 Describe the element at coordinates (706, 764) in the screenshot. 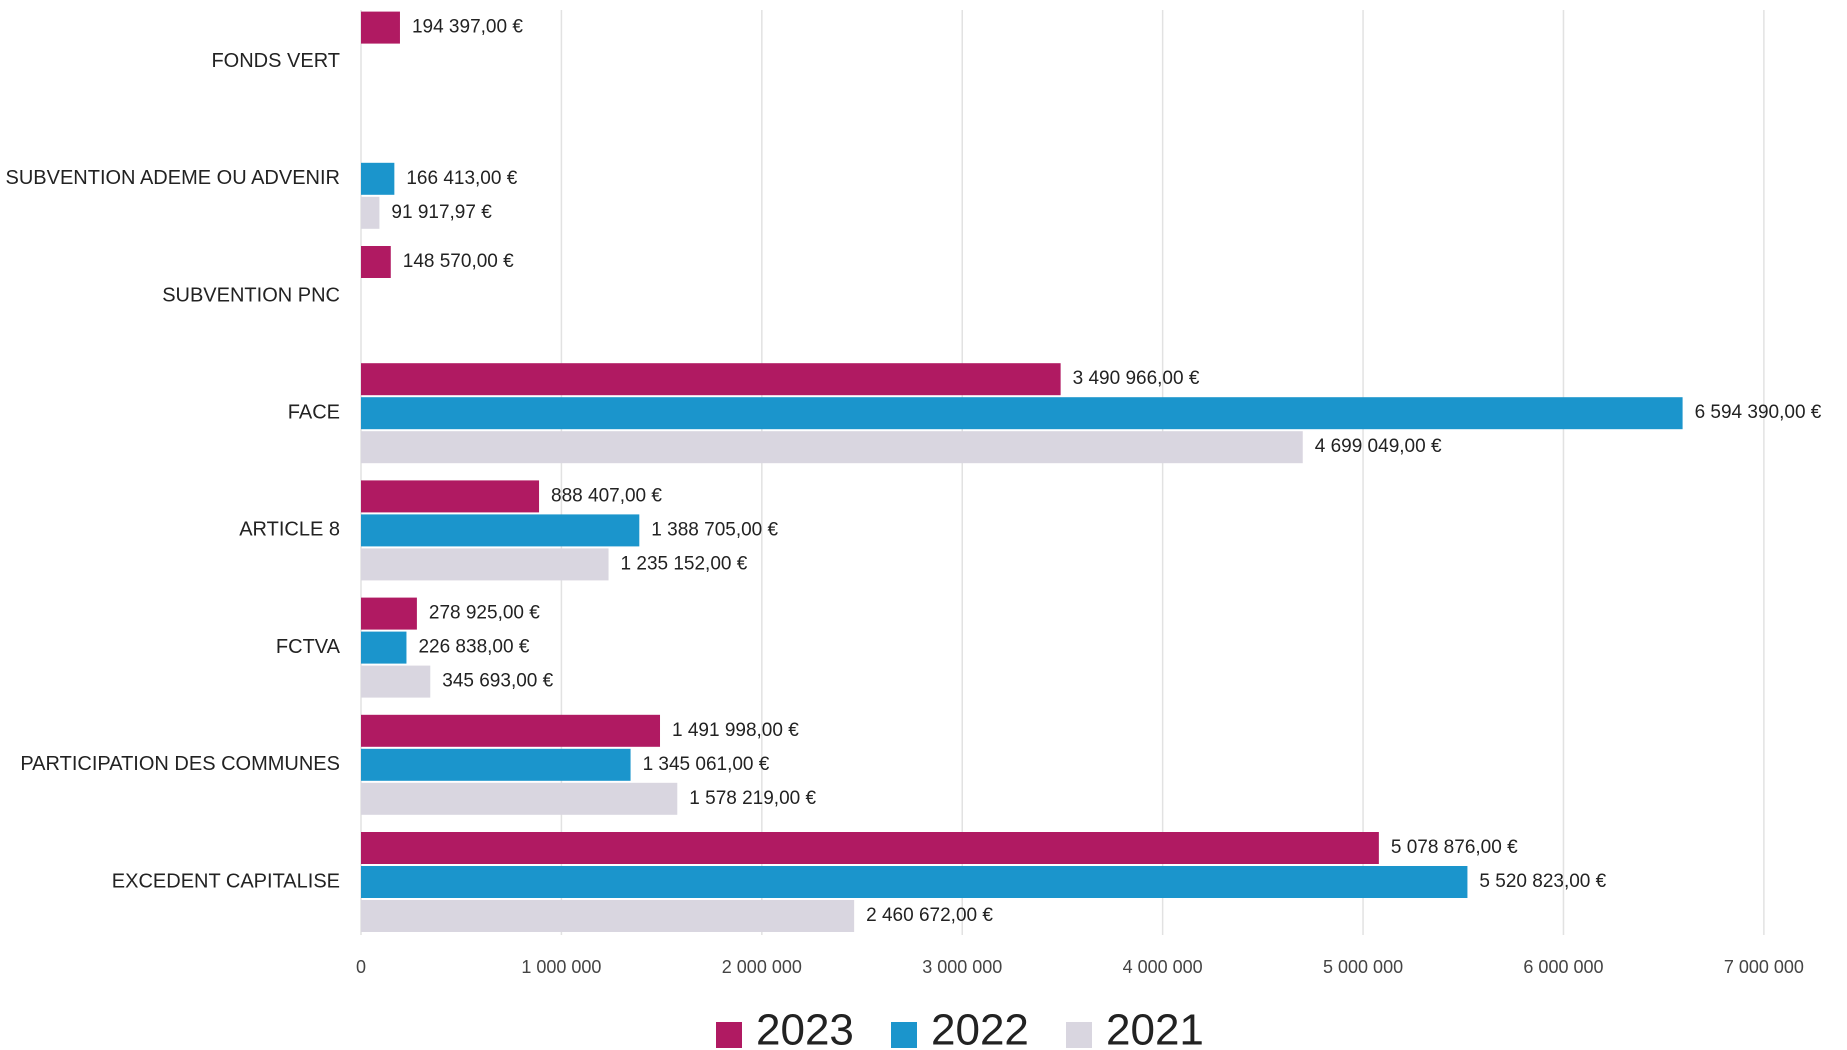

I see `value-label: 1 345 061,00 €` at that location.